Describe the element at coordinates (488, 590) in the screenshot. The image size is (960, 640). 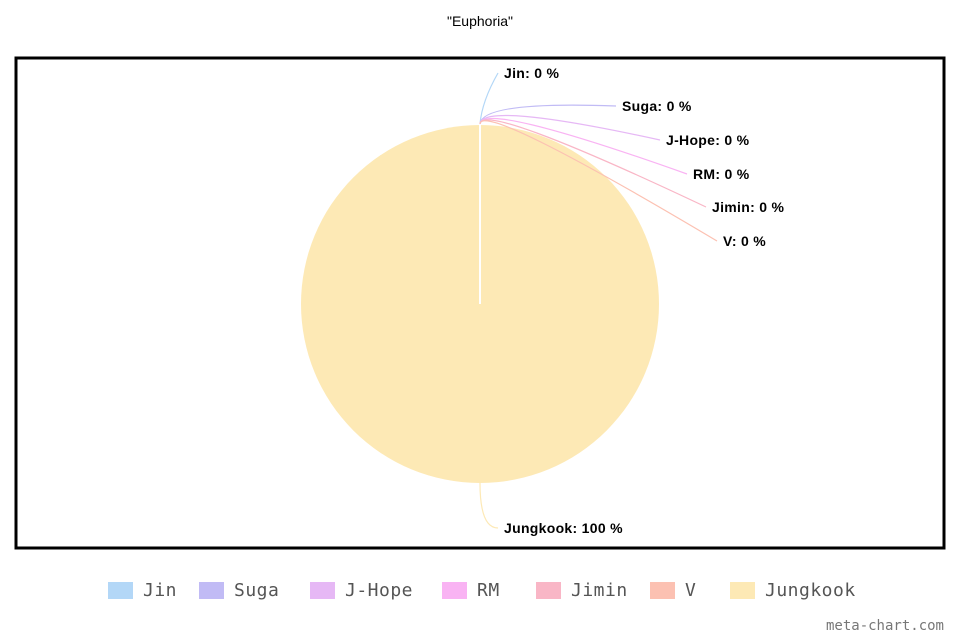
I see `legend-label: RM` at that location.